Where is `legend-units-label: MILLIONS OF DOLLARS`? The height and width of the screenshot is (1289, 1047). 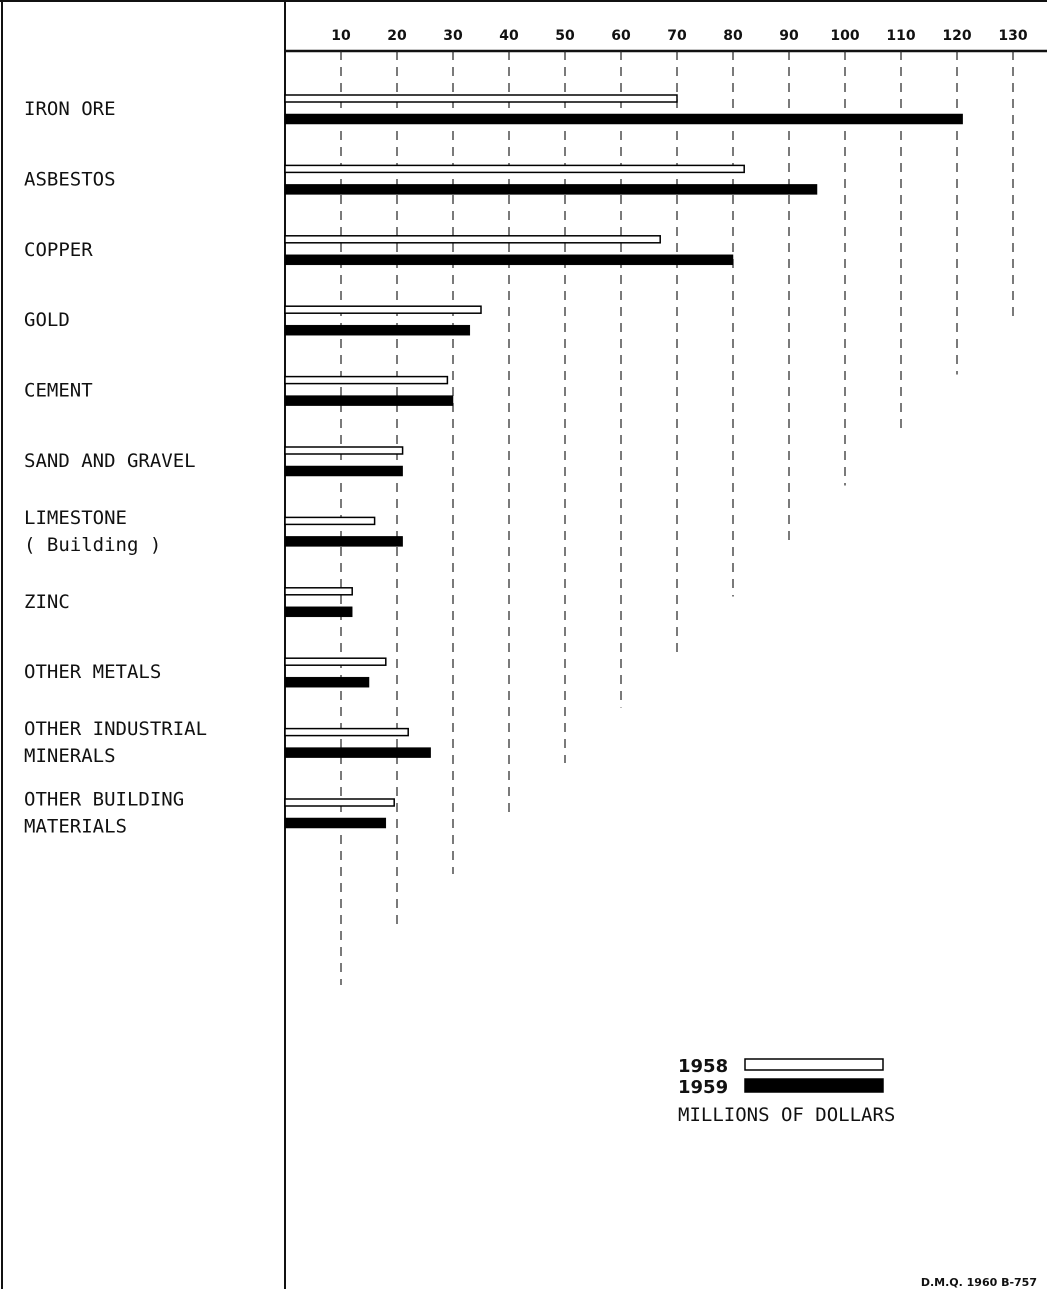 legend-units-label: MILLIONS OF DOLLARS is located at coordinates (786, 1115).